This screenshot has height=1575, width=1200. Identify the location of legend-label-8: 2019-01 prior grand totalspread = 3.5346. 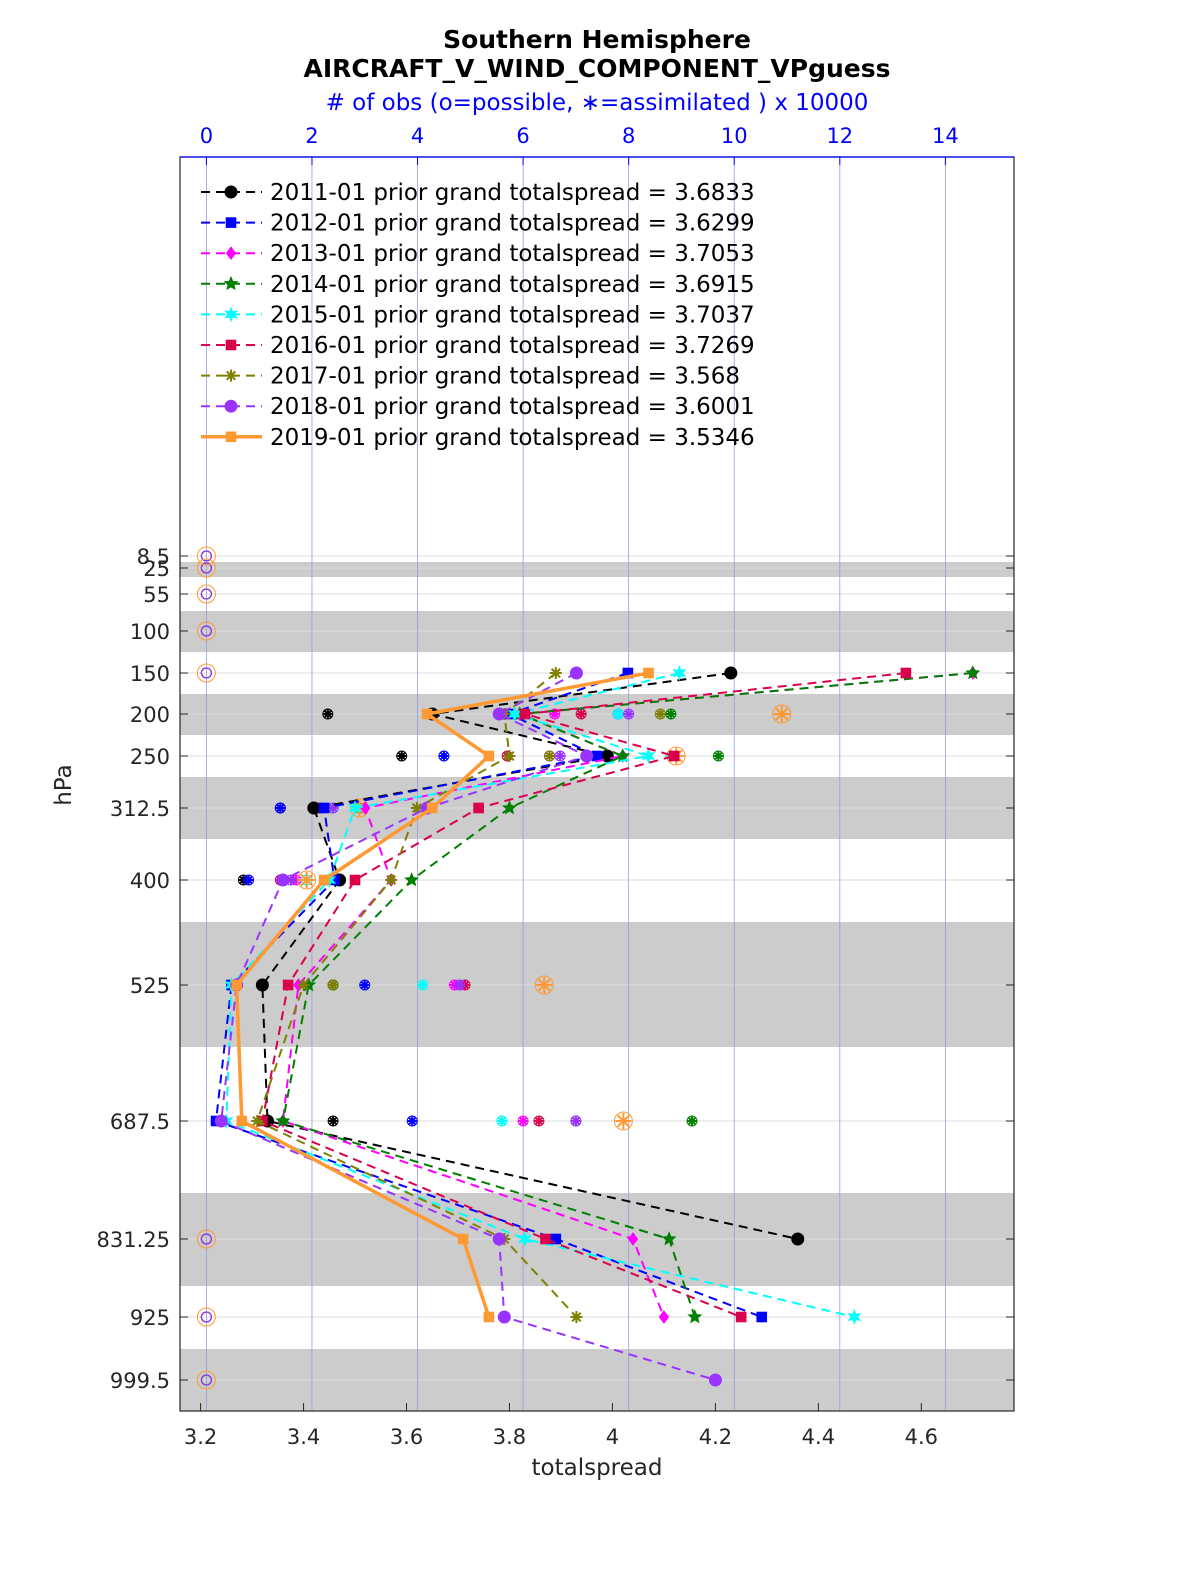
(512, 438).